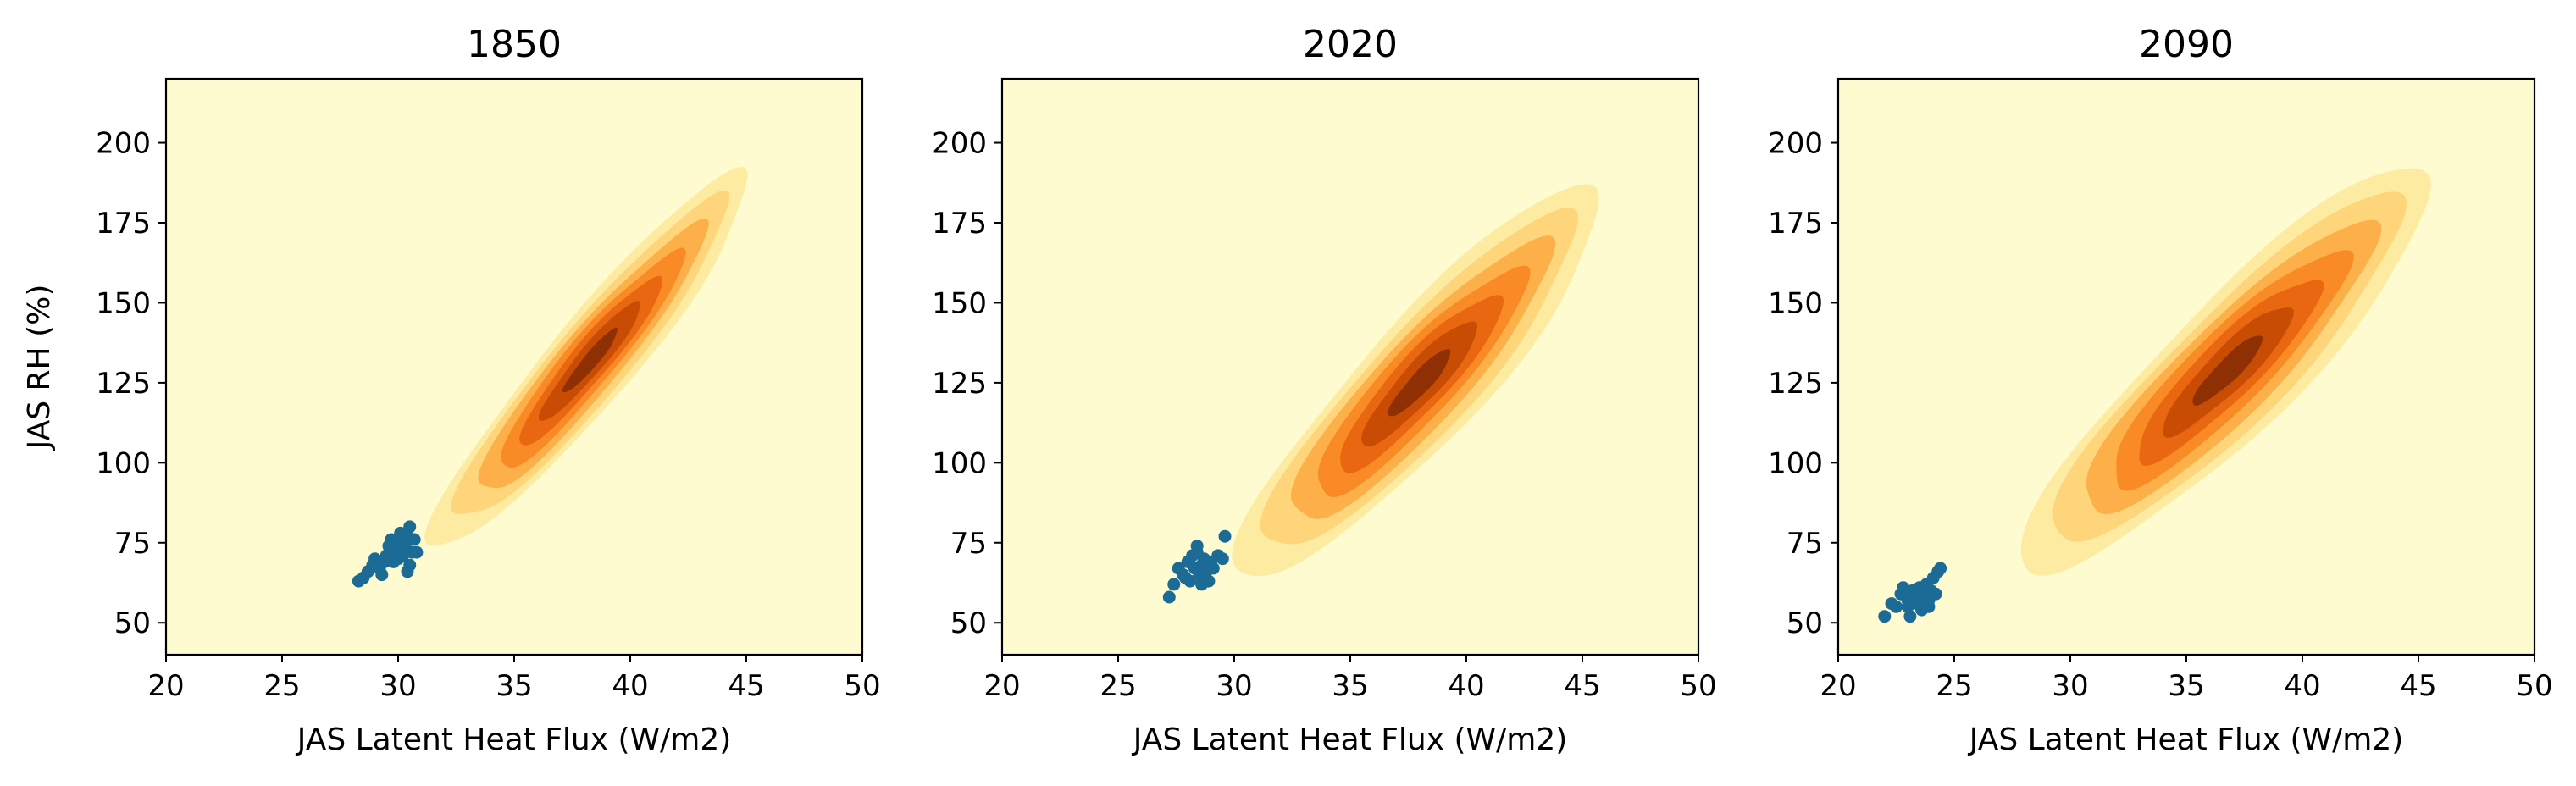 The height and width of the screenshot is (786, 2576). I want to click on chart-title: 1850, so click(514, 44).